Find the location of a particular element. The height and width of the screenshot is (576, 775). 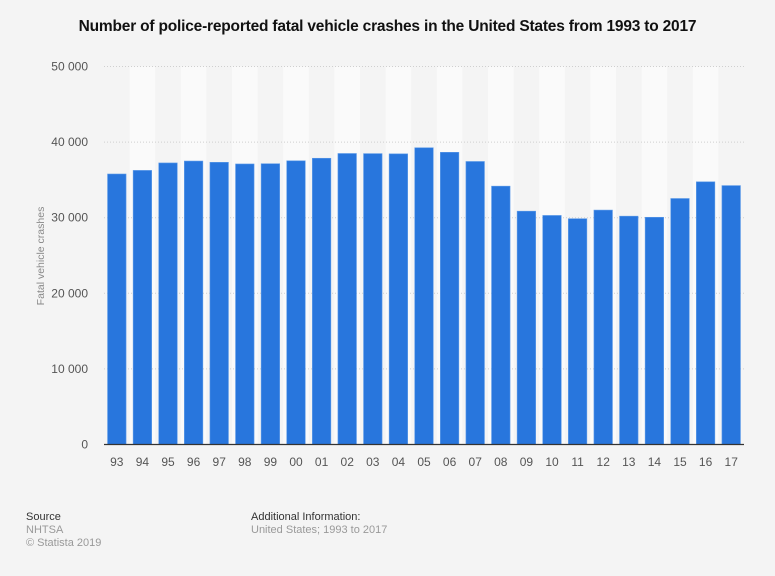

x-tick-label: 11 is located at coordinates (577, 462).